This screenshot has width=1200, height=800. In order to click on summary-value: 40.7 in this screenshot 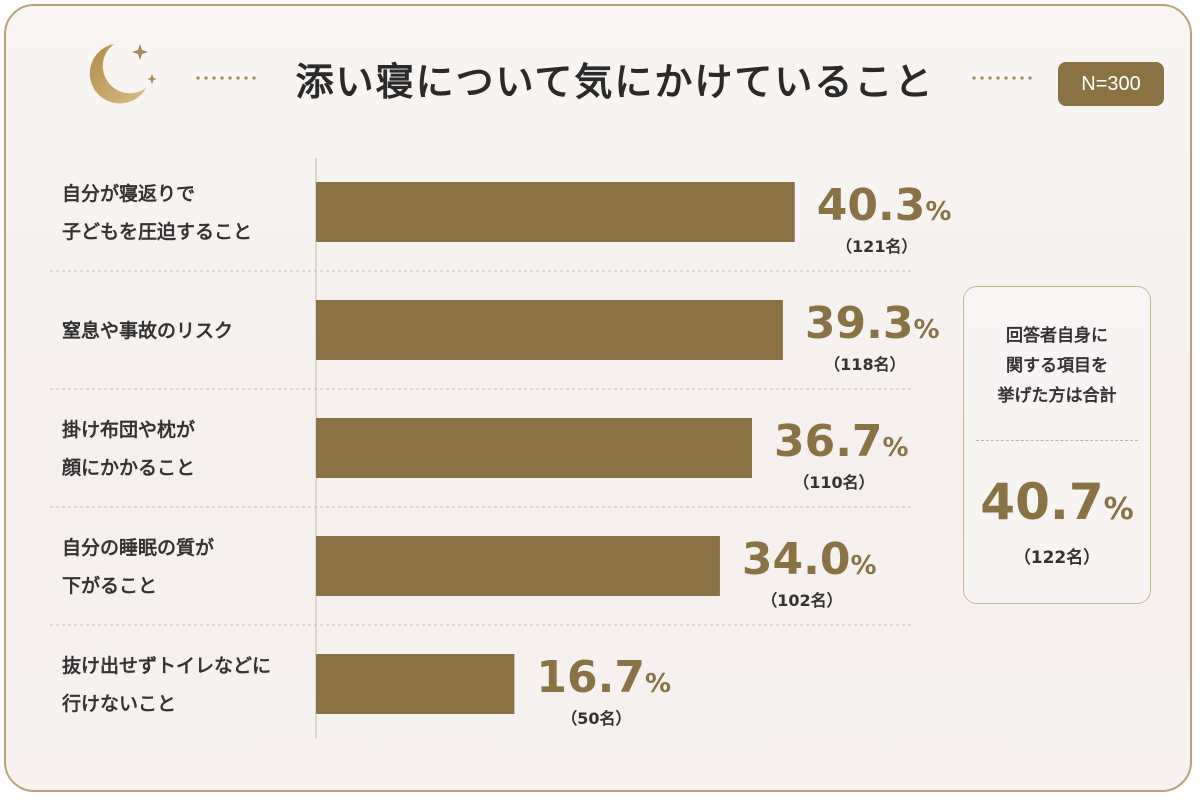, I will do `click(1042, 502)`.